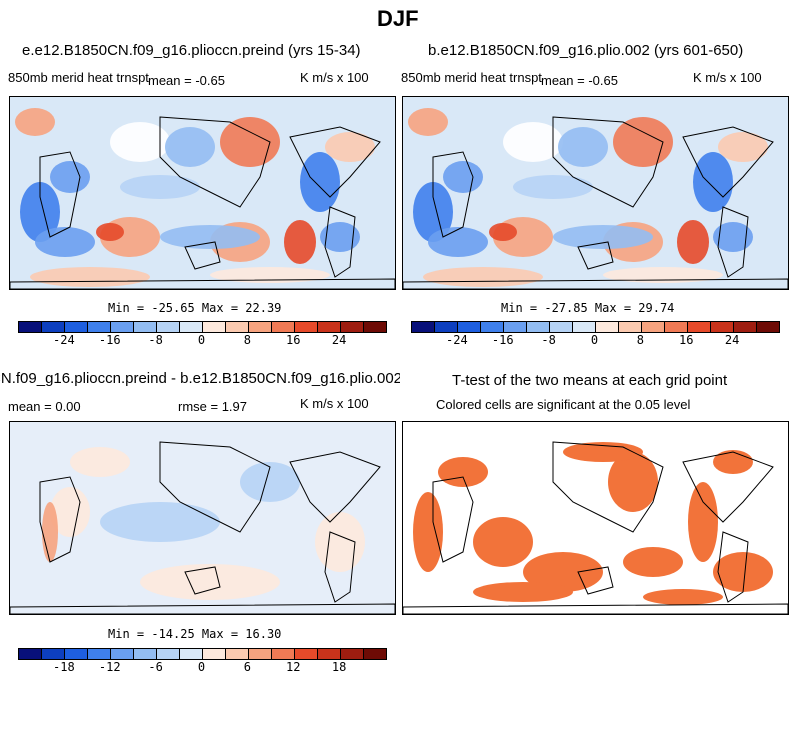 This screenshot has width=797, height=733. Describe the element at coordinates (201, 667) in the screenshot. I see `colorbar-tick-label: 0` at that location.